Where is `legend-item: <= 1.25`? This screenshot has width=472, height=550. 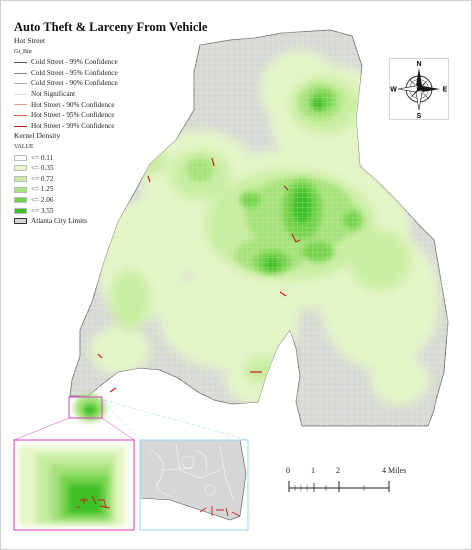
legend-item: <= 1.25 is located at coordinates (66, 189).